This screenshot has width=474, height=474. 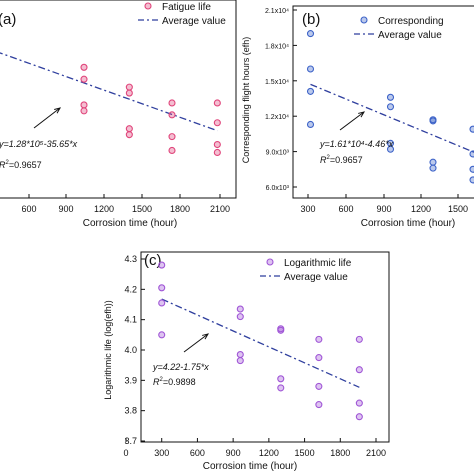 I want to click on fit-equation: y=1.61*10⁴-4.46*x, so click(x=356, y=144).